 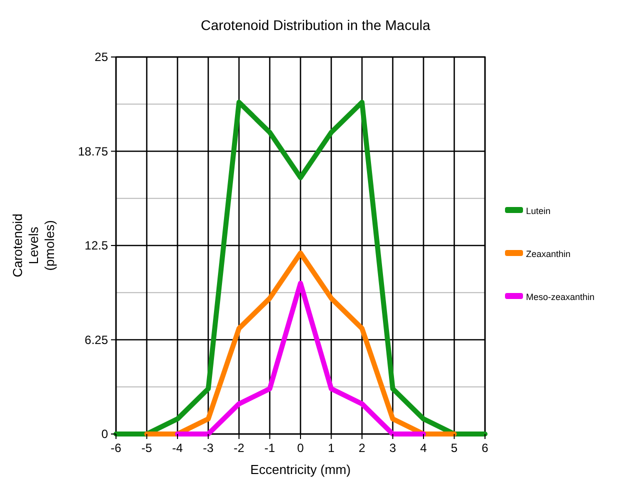 What do you see at coordinates (392, 448) in the screenshot?
I see `x-tick-label: 3` at bounding box center [392, 448].